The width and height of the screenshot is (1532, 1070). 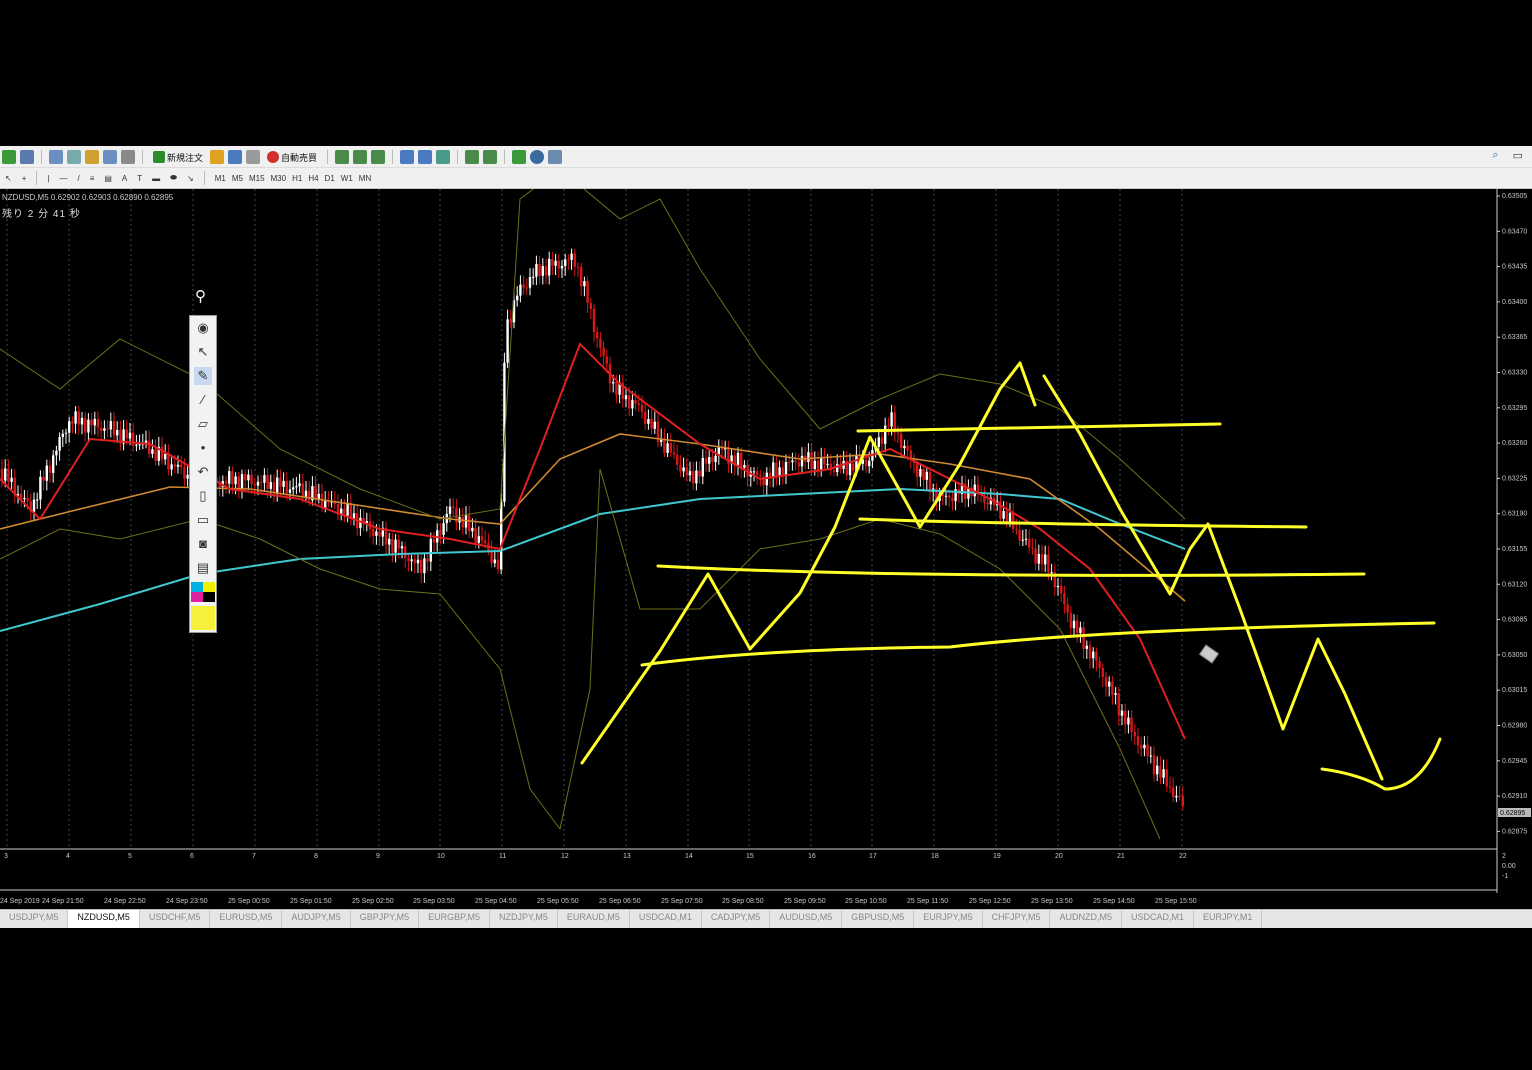 What do you see at coordinates (74, 157) in the screenshot?
I see `data-window-icon` at bounding box center [74, 157].